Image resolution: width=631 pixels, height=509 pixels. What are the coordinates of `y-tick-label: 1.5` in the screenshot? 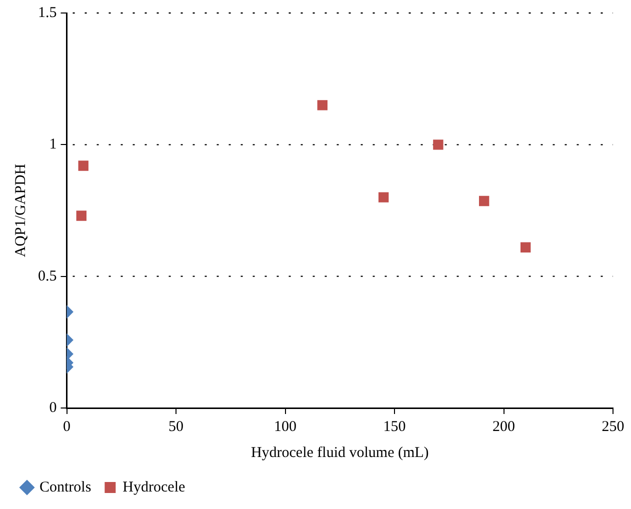 It's located at (47, 12).